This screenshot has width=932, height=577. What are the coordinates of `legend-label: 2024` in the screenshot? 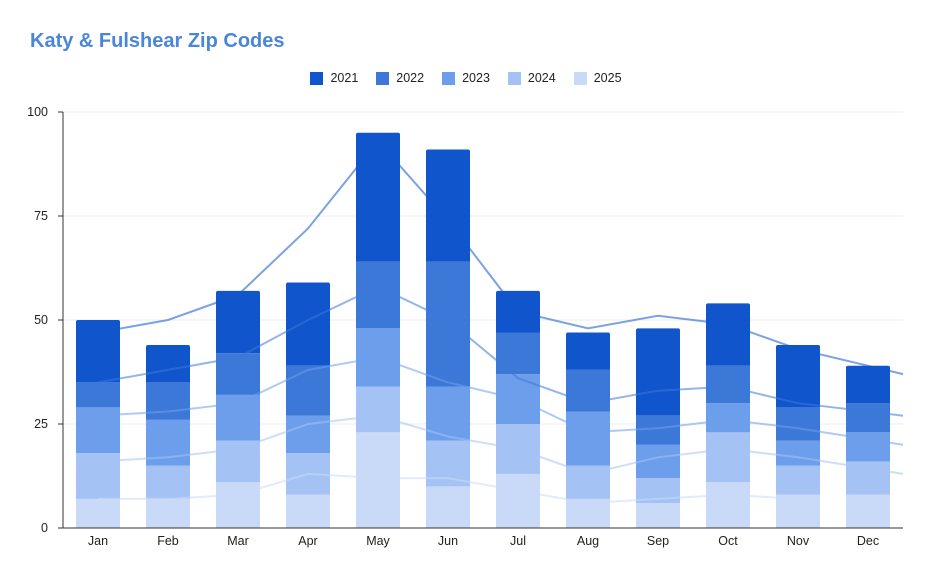 It's located at (541, 78).